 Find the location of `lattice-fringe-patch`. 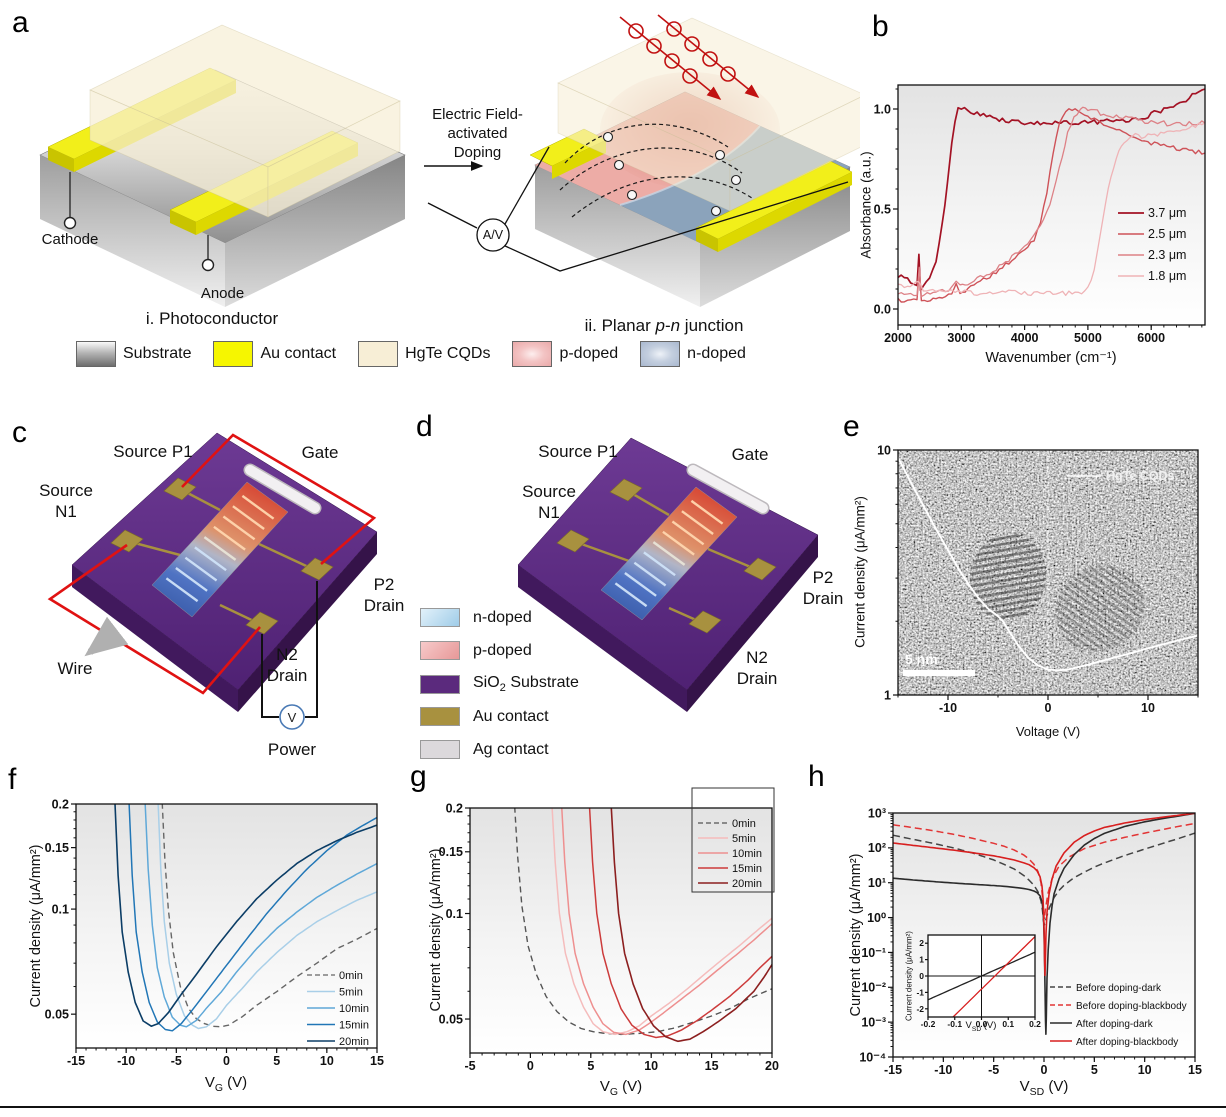

lattice-fringe-patch is located at coordinates (1100, 608).